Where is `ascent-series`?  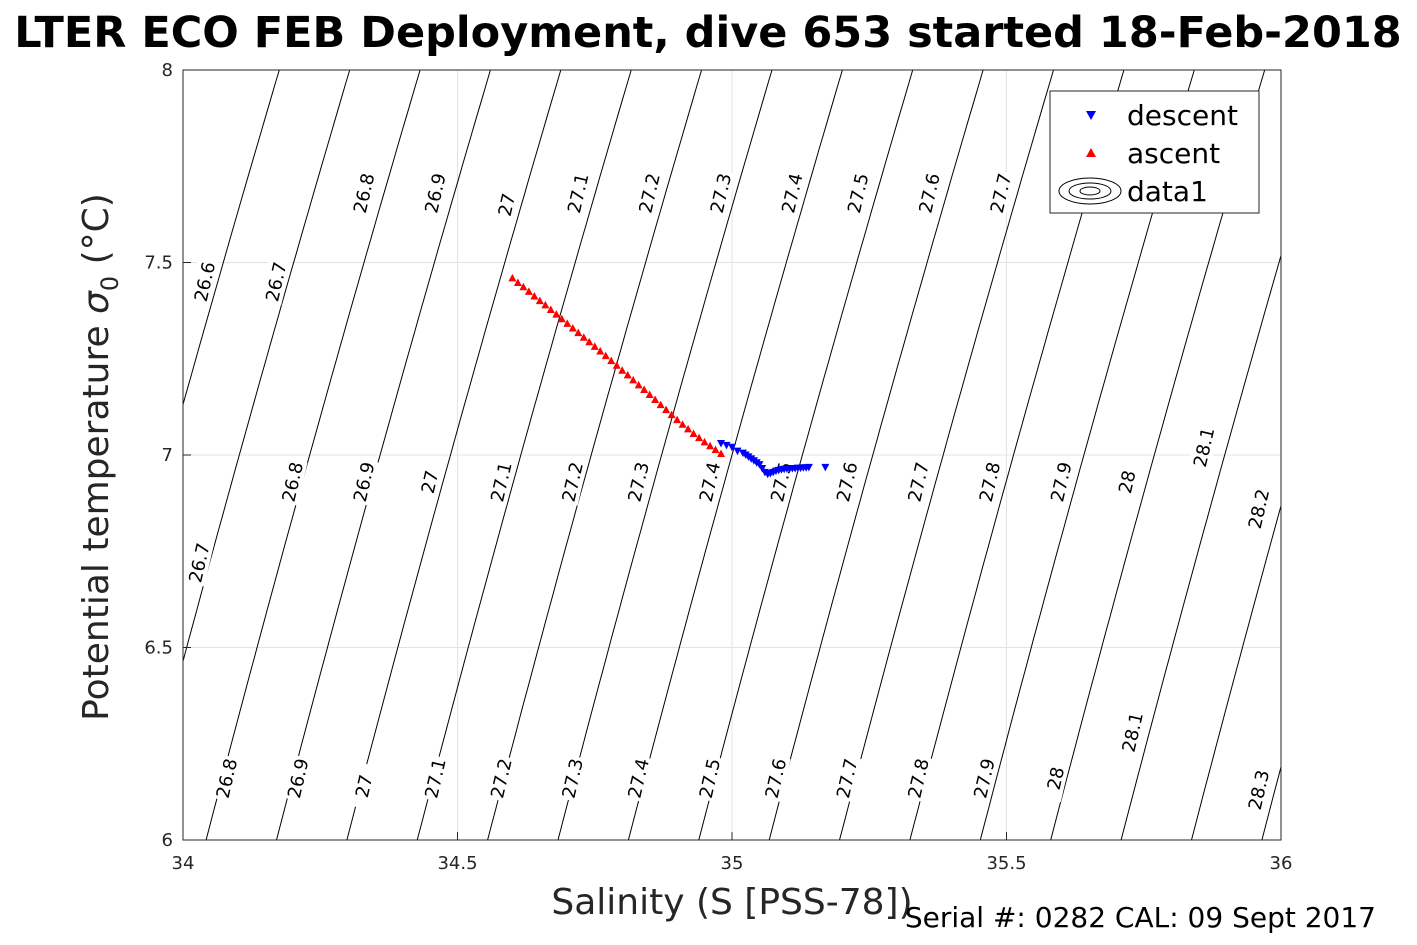
ascent-series is located at coordinates (617, 365).